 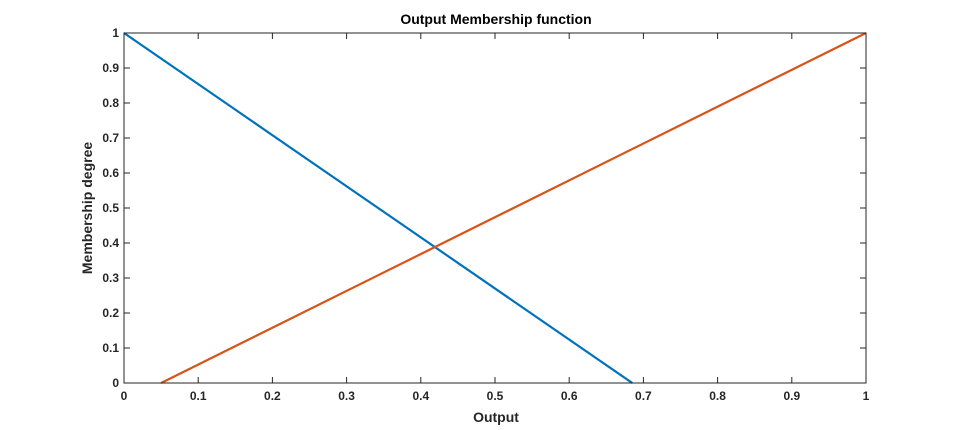 What do you see at coordinates (110, 173) in the screenshot?
I see `y-tick-label: 0.6` at bounding box center [110, 173].